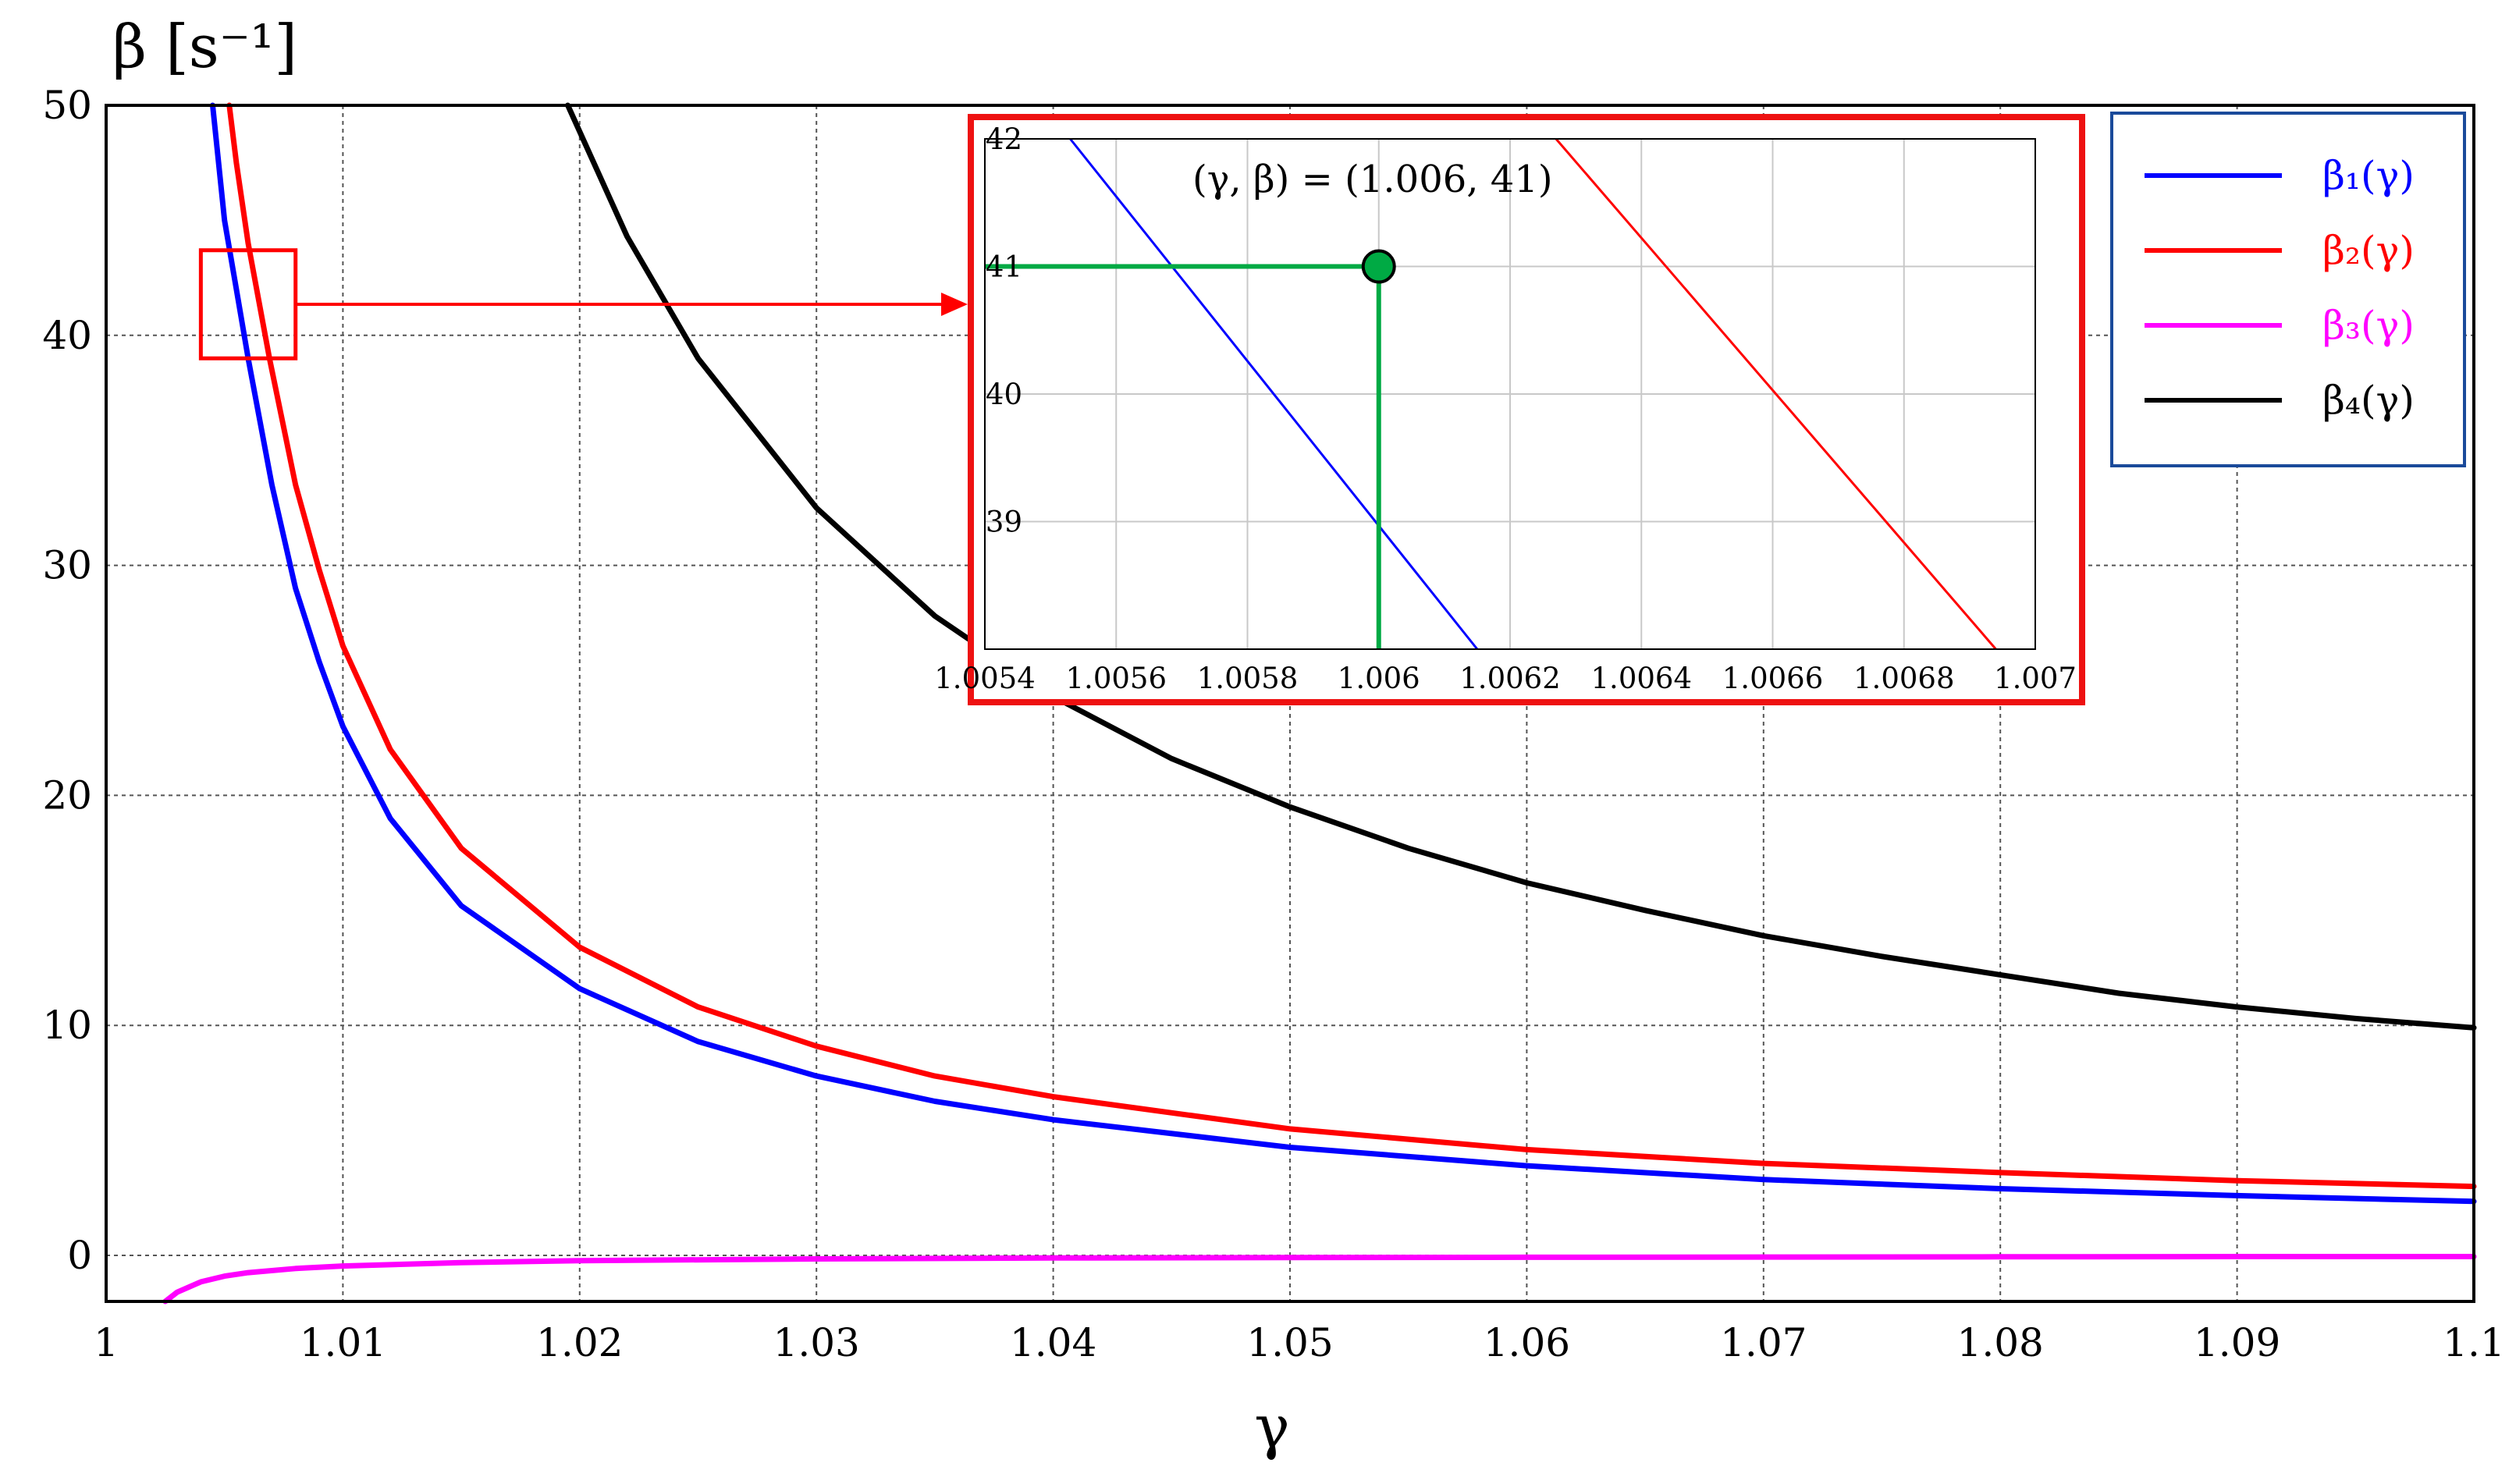  Describe the element at coordinates (1372, 180) in the screenshot. I see `inset-annotation: (γ, β) = (1.006, 41)` at that location.